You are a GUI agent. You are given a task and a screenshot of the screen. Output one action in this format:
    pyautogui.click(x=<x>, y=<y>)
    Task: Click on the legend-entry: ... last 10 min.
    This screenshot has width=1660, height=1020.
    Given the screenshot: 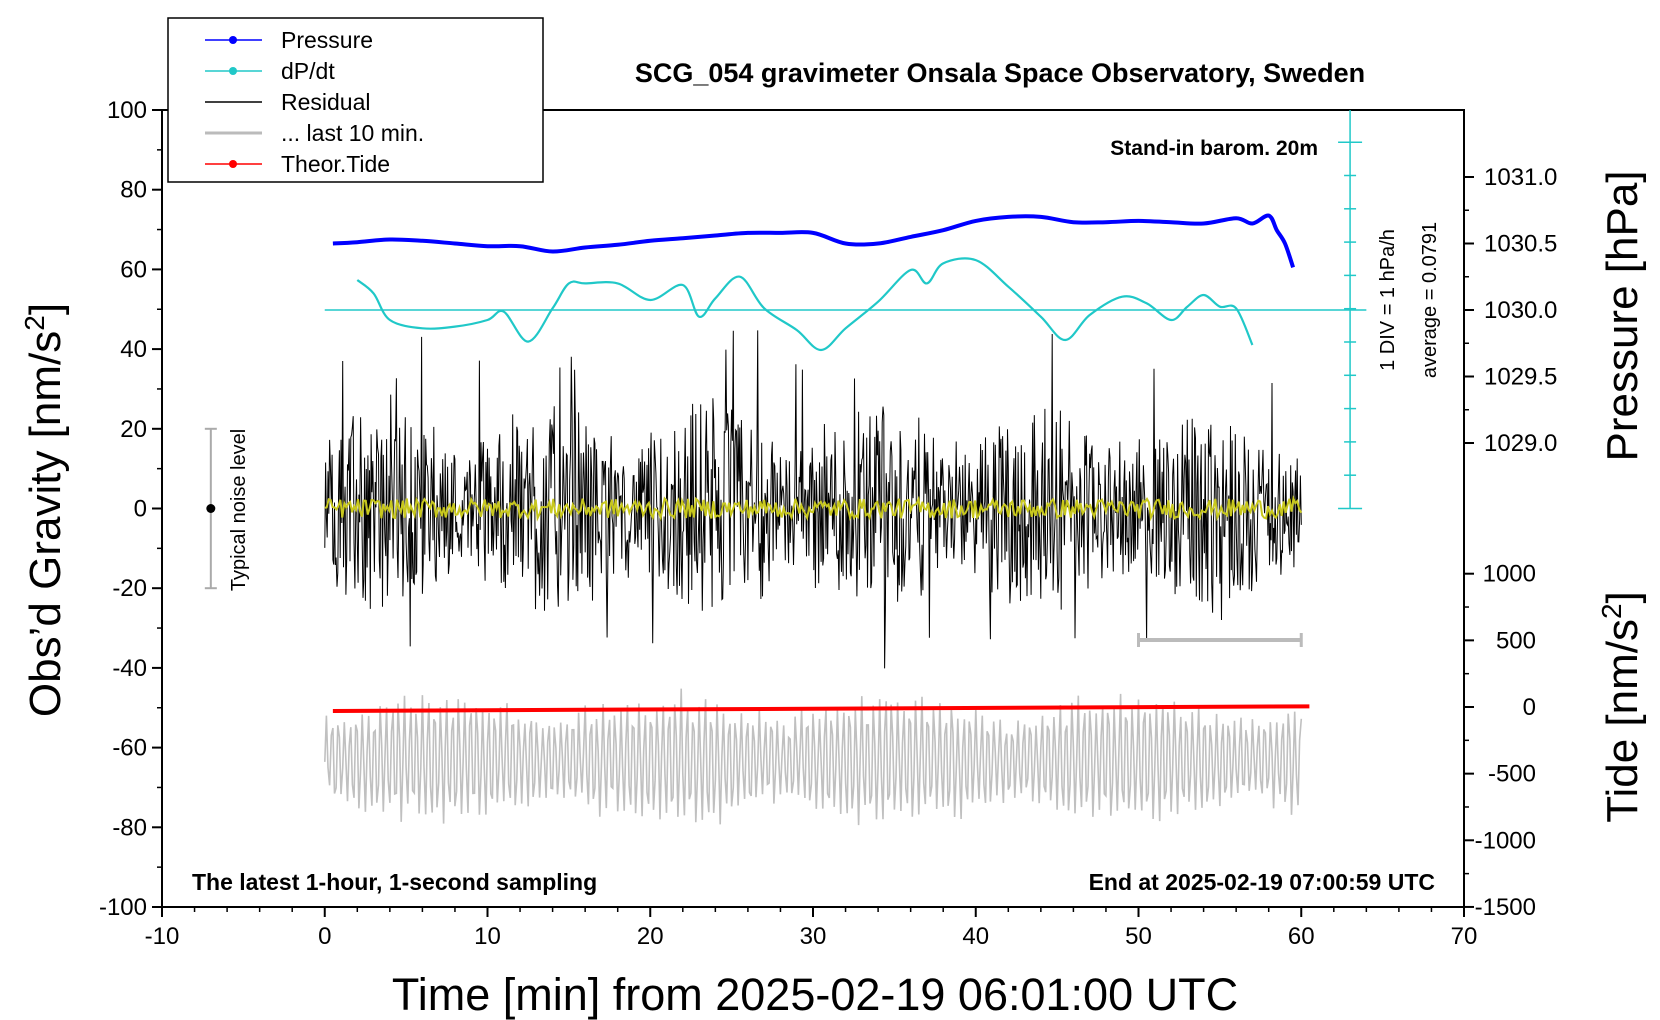 What is the action you would take?
    pyautogui.click(x=314, y=133)
    